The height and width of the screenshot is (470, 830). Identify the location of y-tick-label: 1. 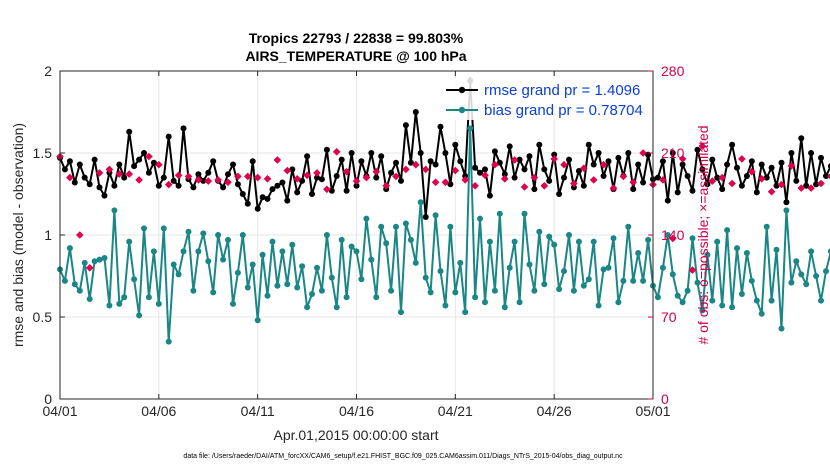
(48, 235).